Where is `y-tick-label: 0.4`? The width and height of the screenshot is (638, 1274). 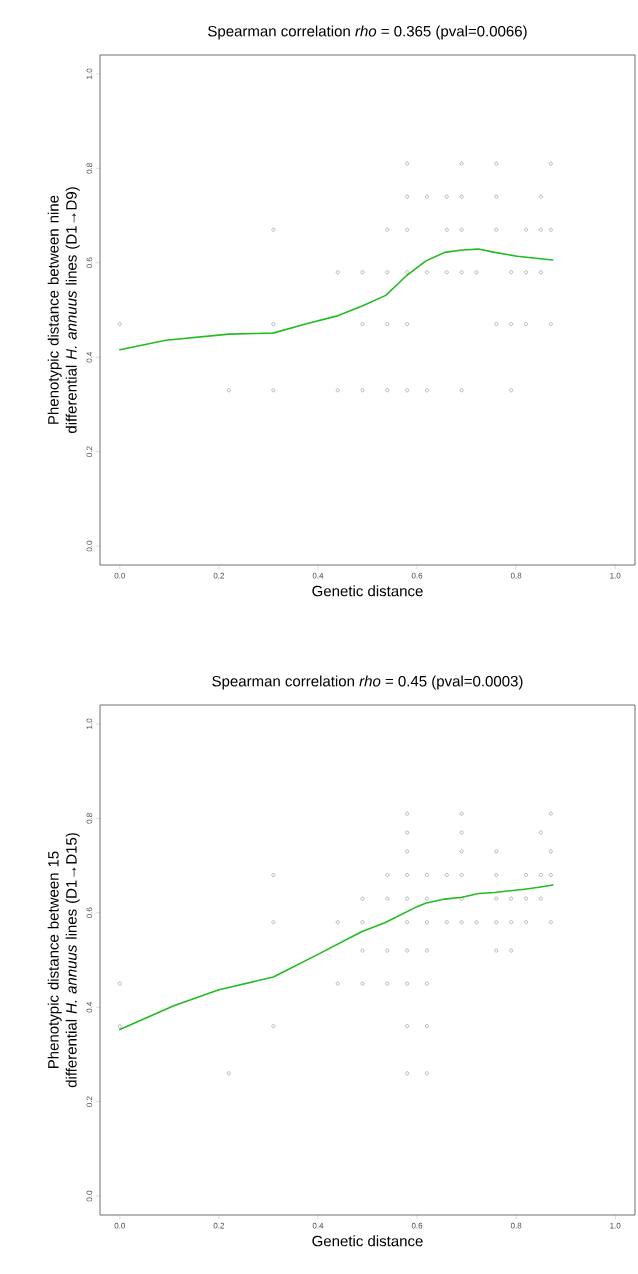 y-tick-label: 0.4 is located at coordinates (89, 1007).